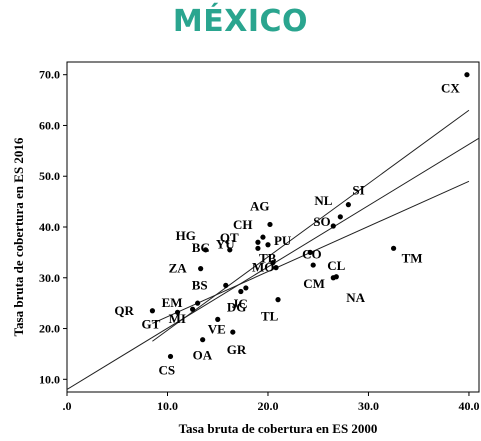 This screenshot has width=481, height=441. I want to click on point-label-za: ZA, so click(178, 268).